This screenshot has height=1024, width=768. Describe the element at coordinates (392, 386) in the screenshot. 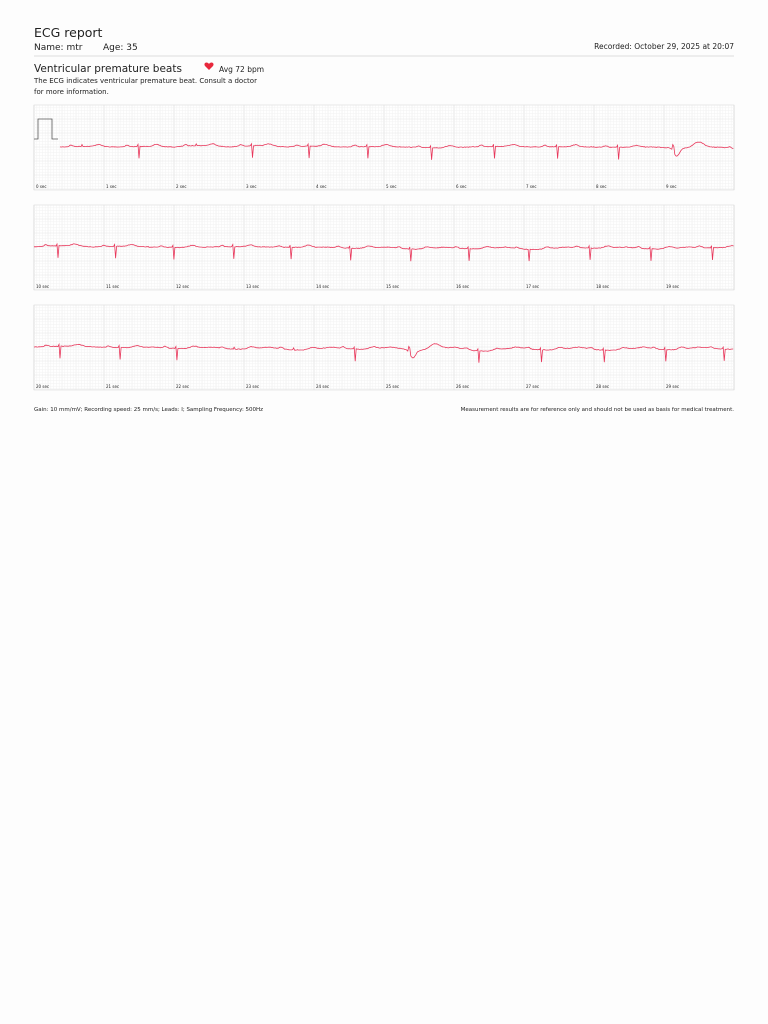

I see `time-label: 25 sec` at that location.